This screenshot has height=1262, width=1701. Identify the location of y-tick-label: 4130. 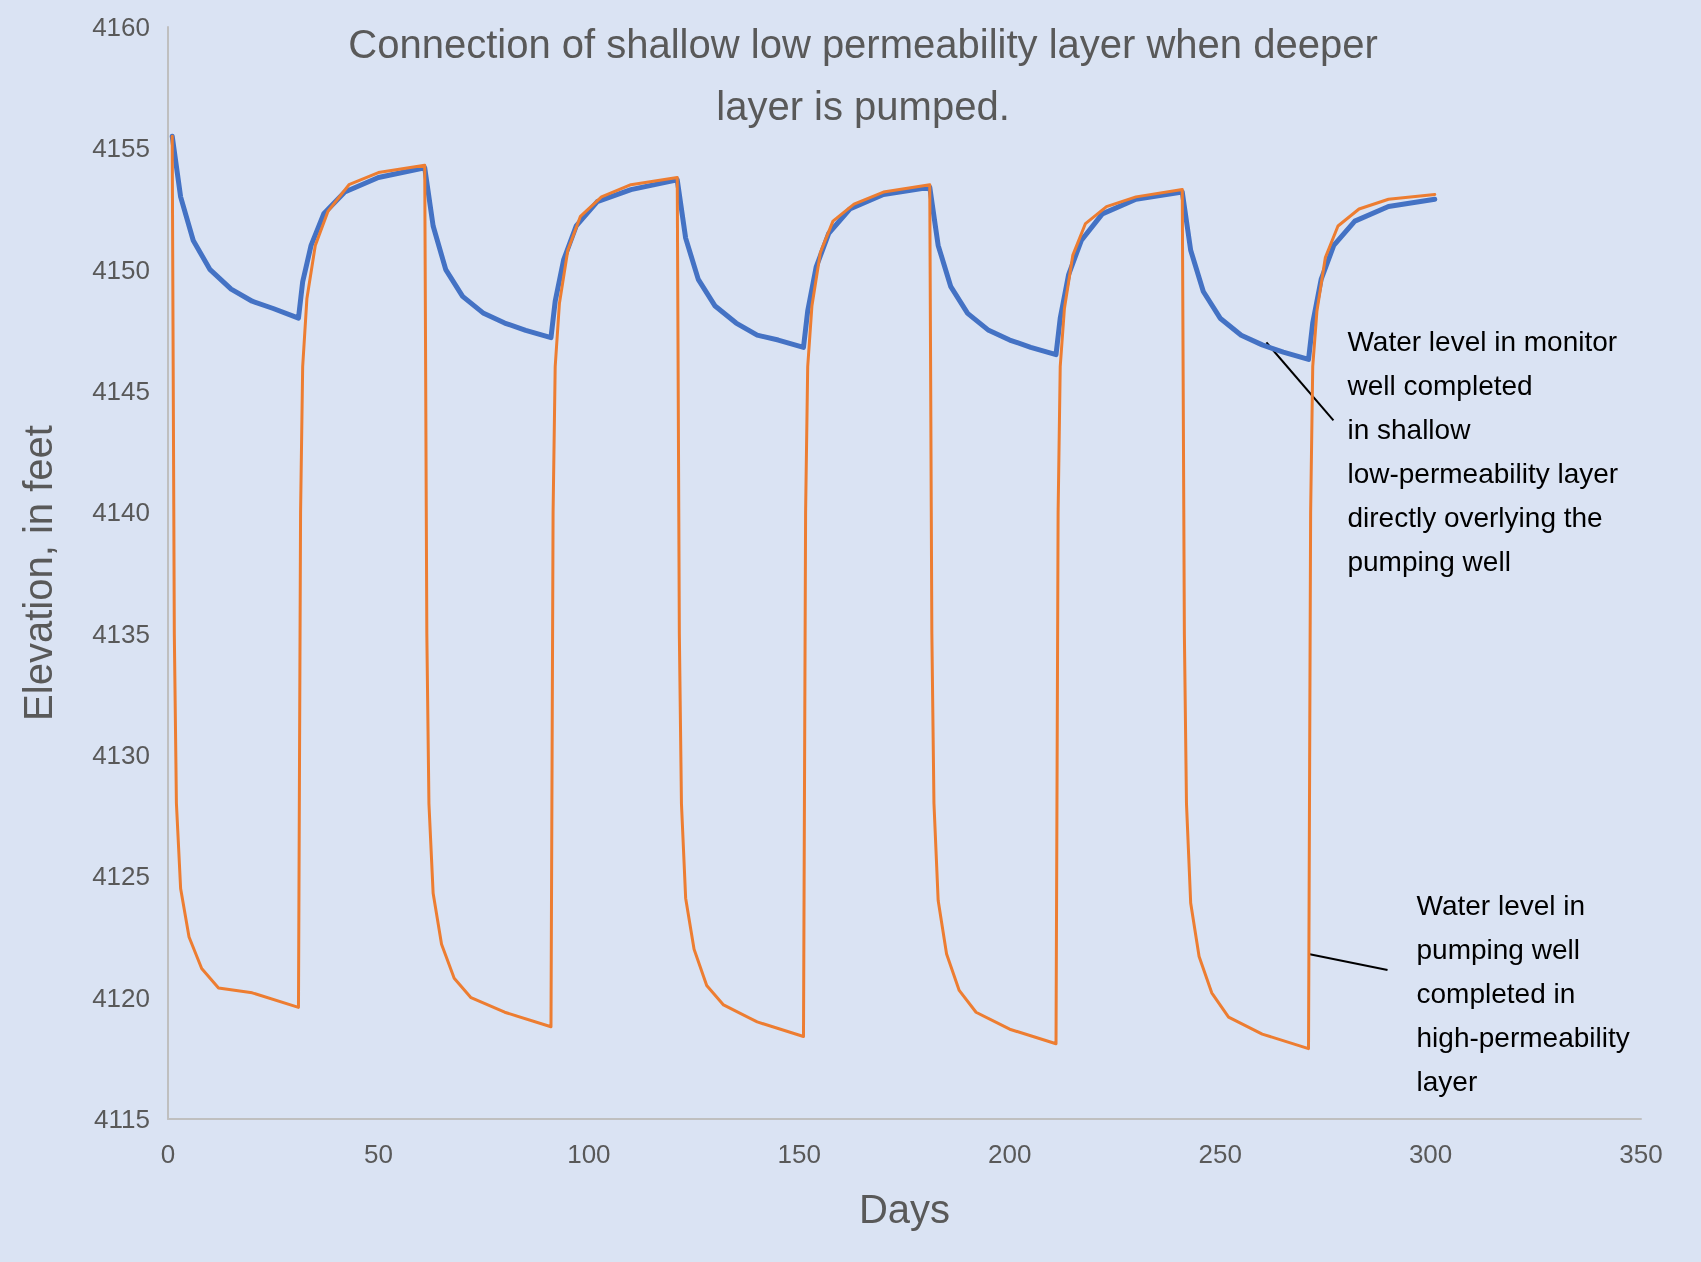
(121, 755).